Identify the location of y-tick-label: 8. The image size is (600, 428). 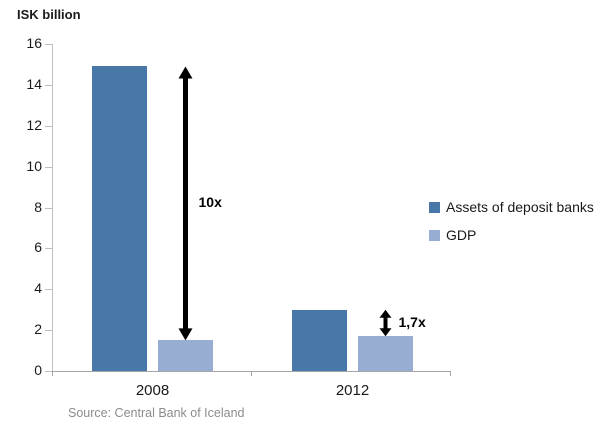
(38, 206).